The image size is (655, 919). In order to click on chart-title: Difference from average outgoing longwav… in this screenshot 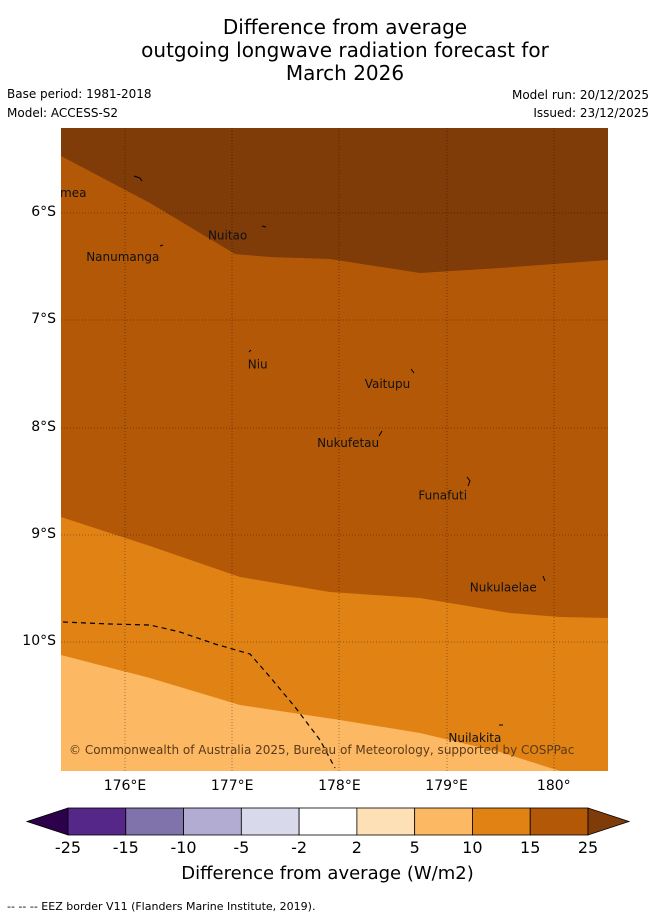, I will do `click(327, 50)`.